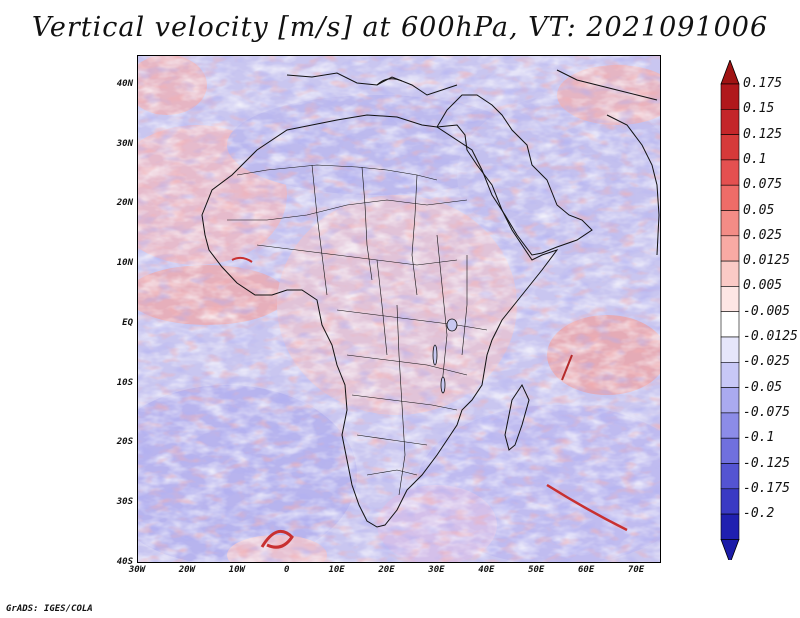 This screenshot has height=618, width=800. I want to click on colorbar-level-label: -0.175, so click(766, 488).